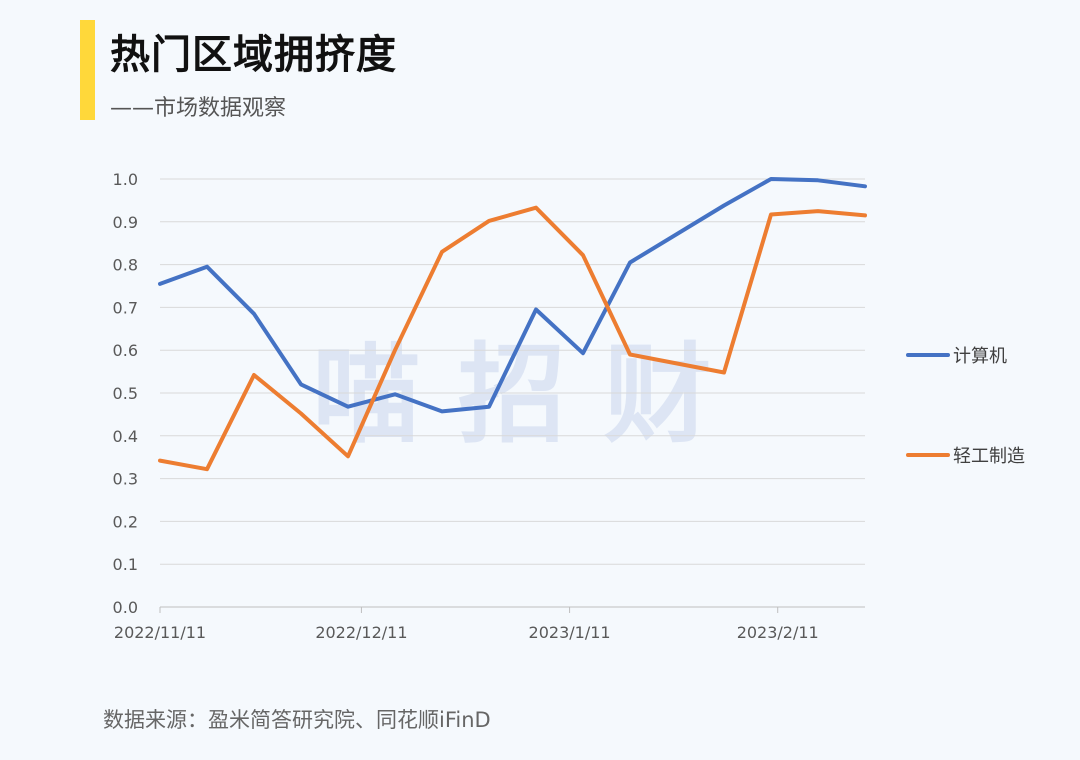  I want to click on y-tick-label: 0.1, so click(125, 564).